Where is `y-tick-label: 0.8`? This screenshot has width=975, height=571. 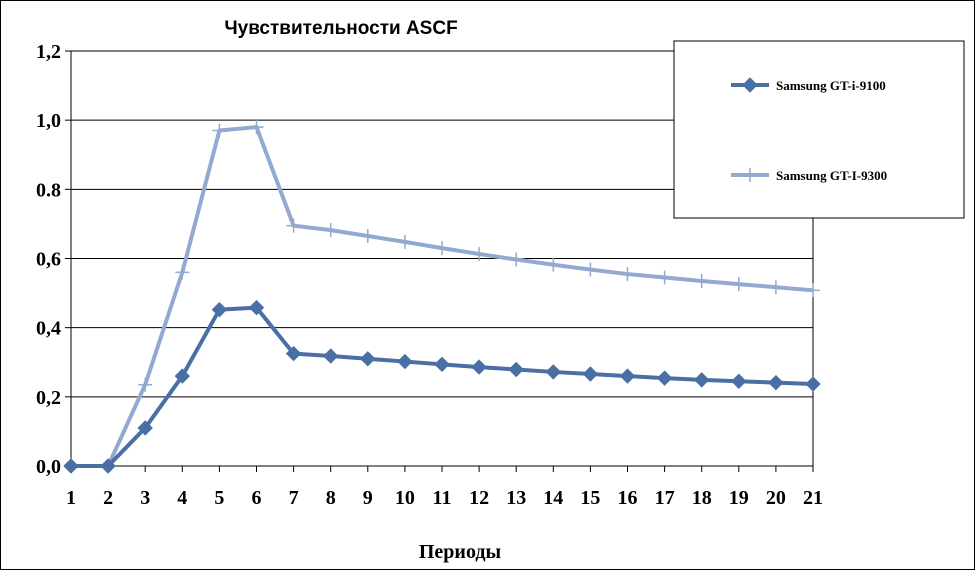 y-tick-label: 0.8 is located at coordinates (48, 190).